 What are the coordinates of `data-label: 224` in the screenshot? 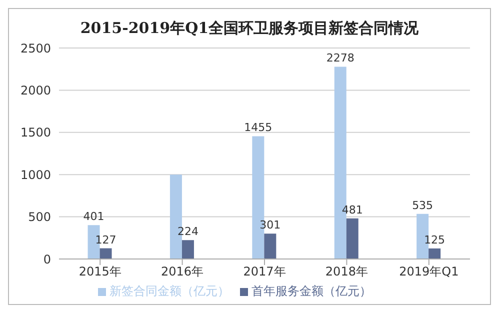 It's located at (187, 231).